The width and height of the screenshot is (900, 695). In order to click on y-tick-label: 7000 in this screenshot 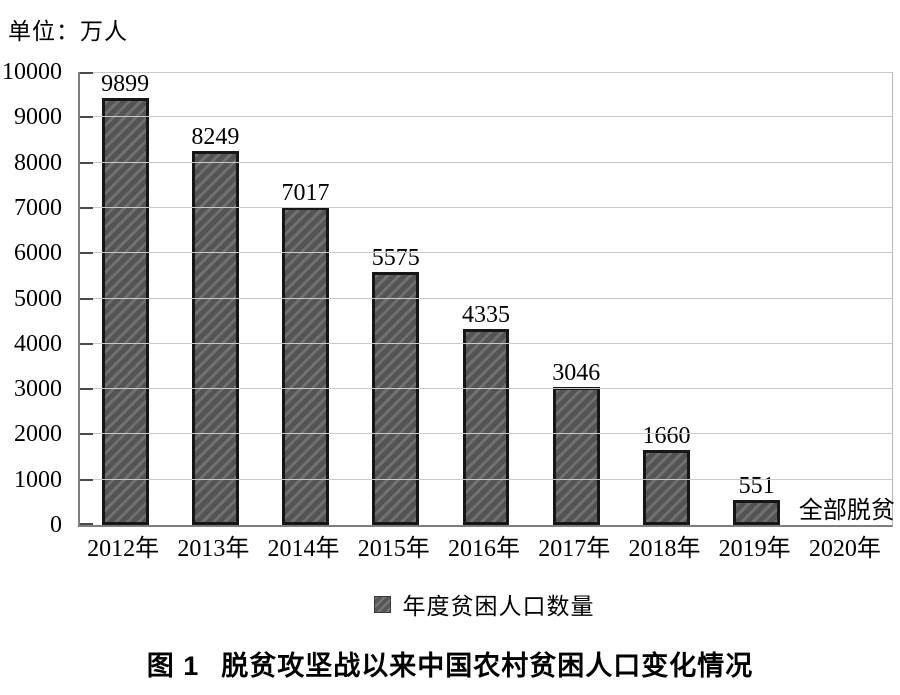, I will do `click(38, 207)`.